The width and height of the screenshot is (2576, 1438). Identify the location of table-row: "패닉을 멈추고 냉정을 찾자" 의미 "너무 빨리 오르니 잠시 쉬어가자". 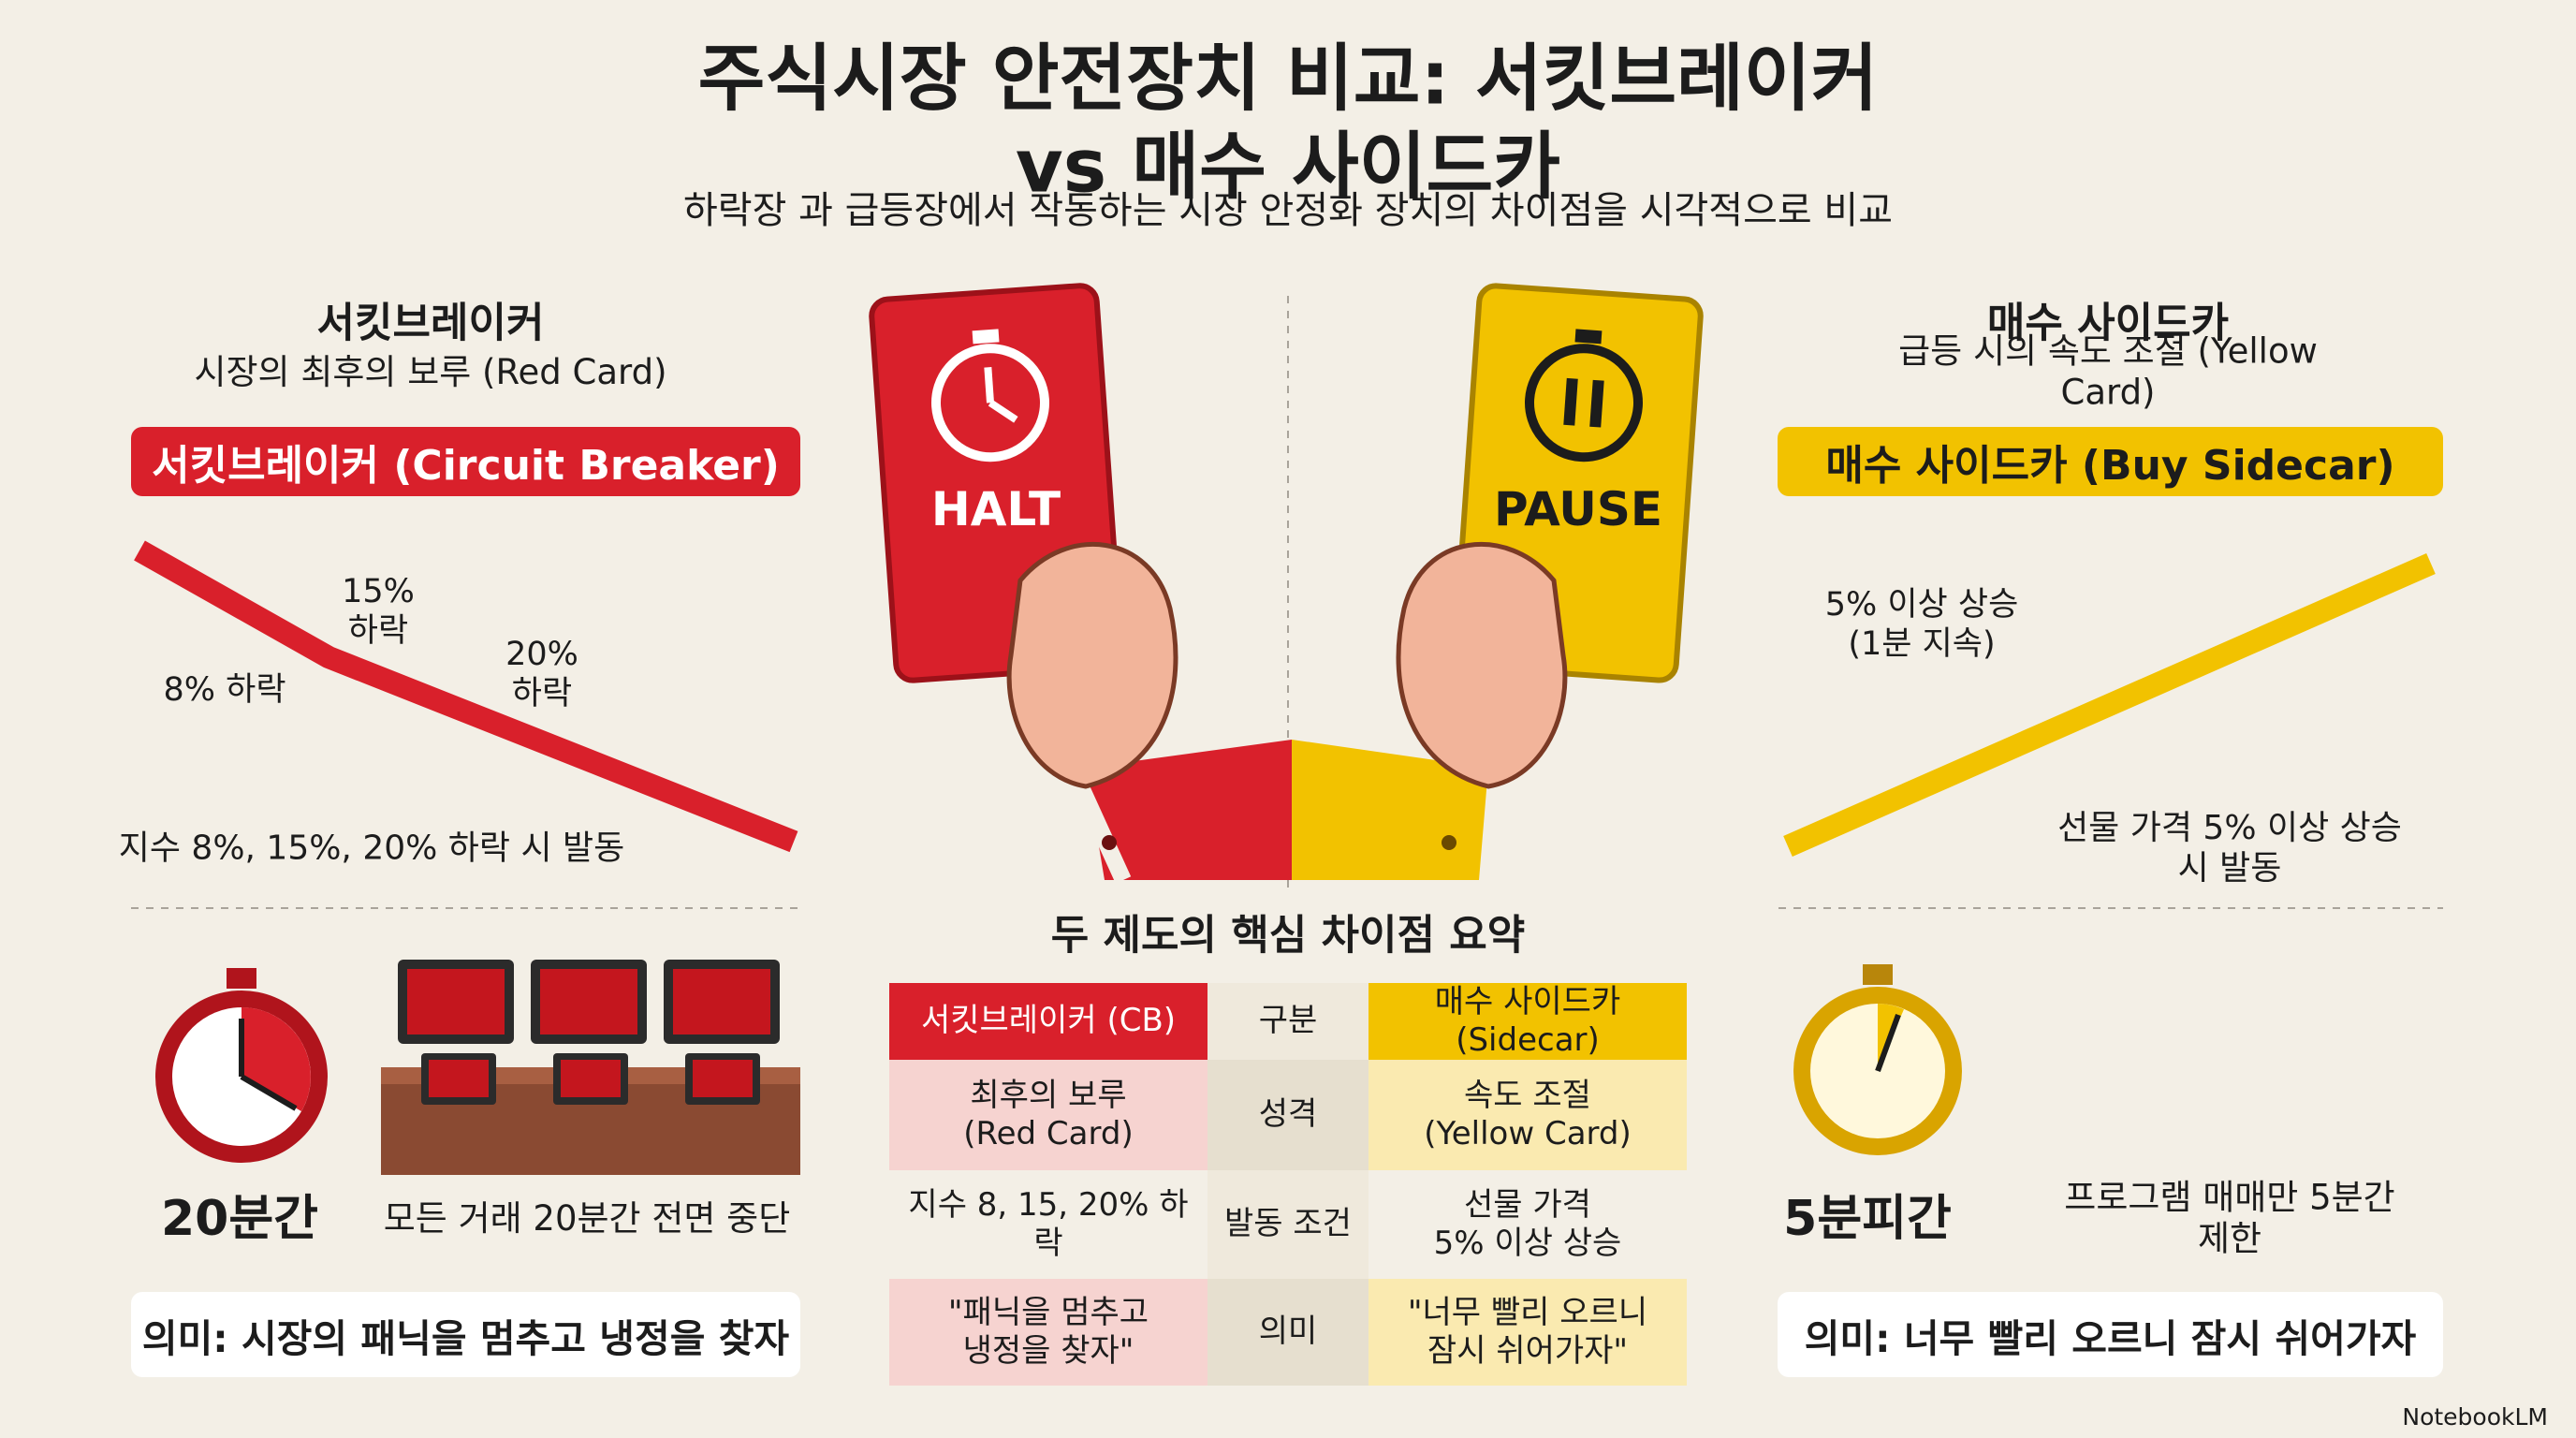
(1288, 1332).